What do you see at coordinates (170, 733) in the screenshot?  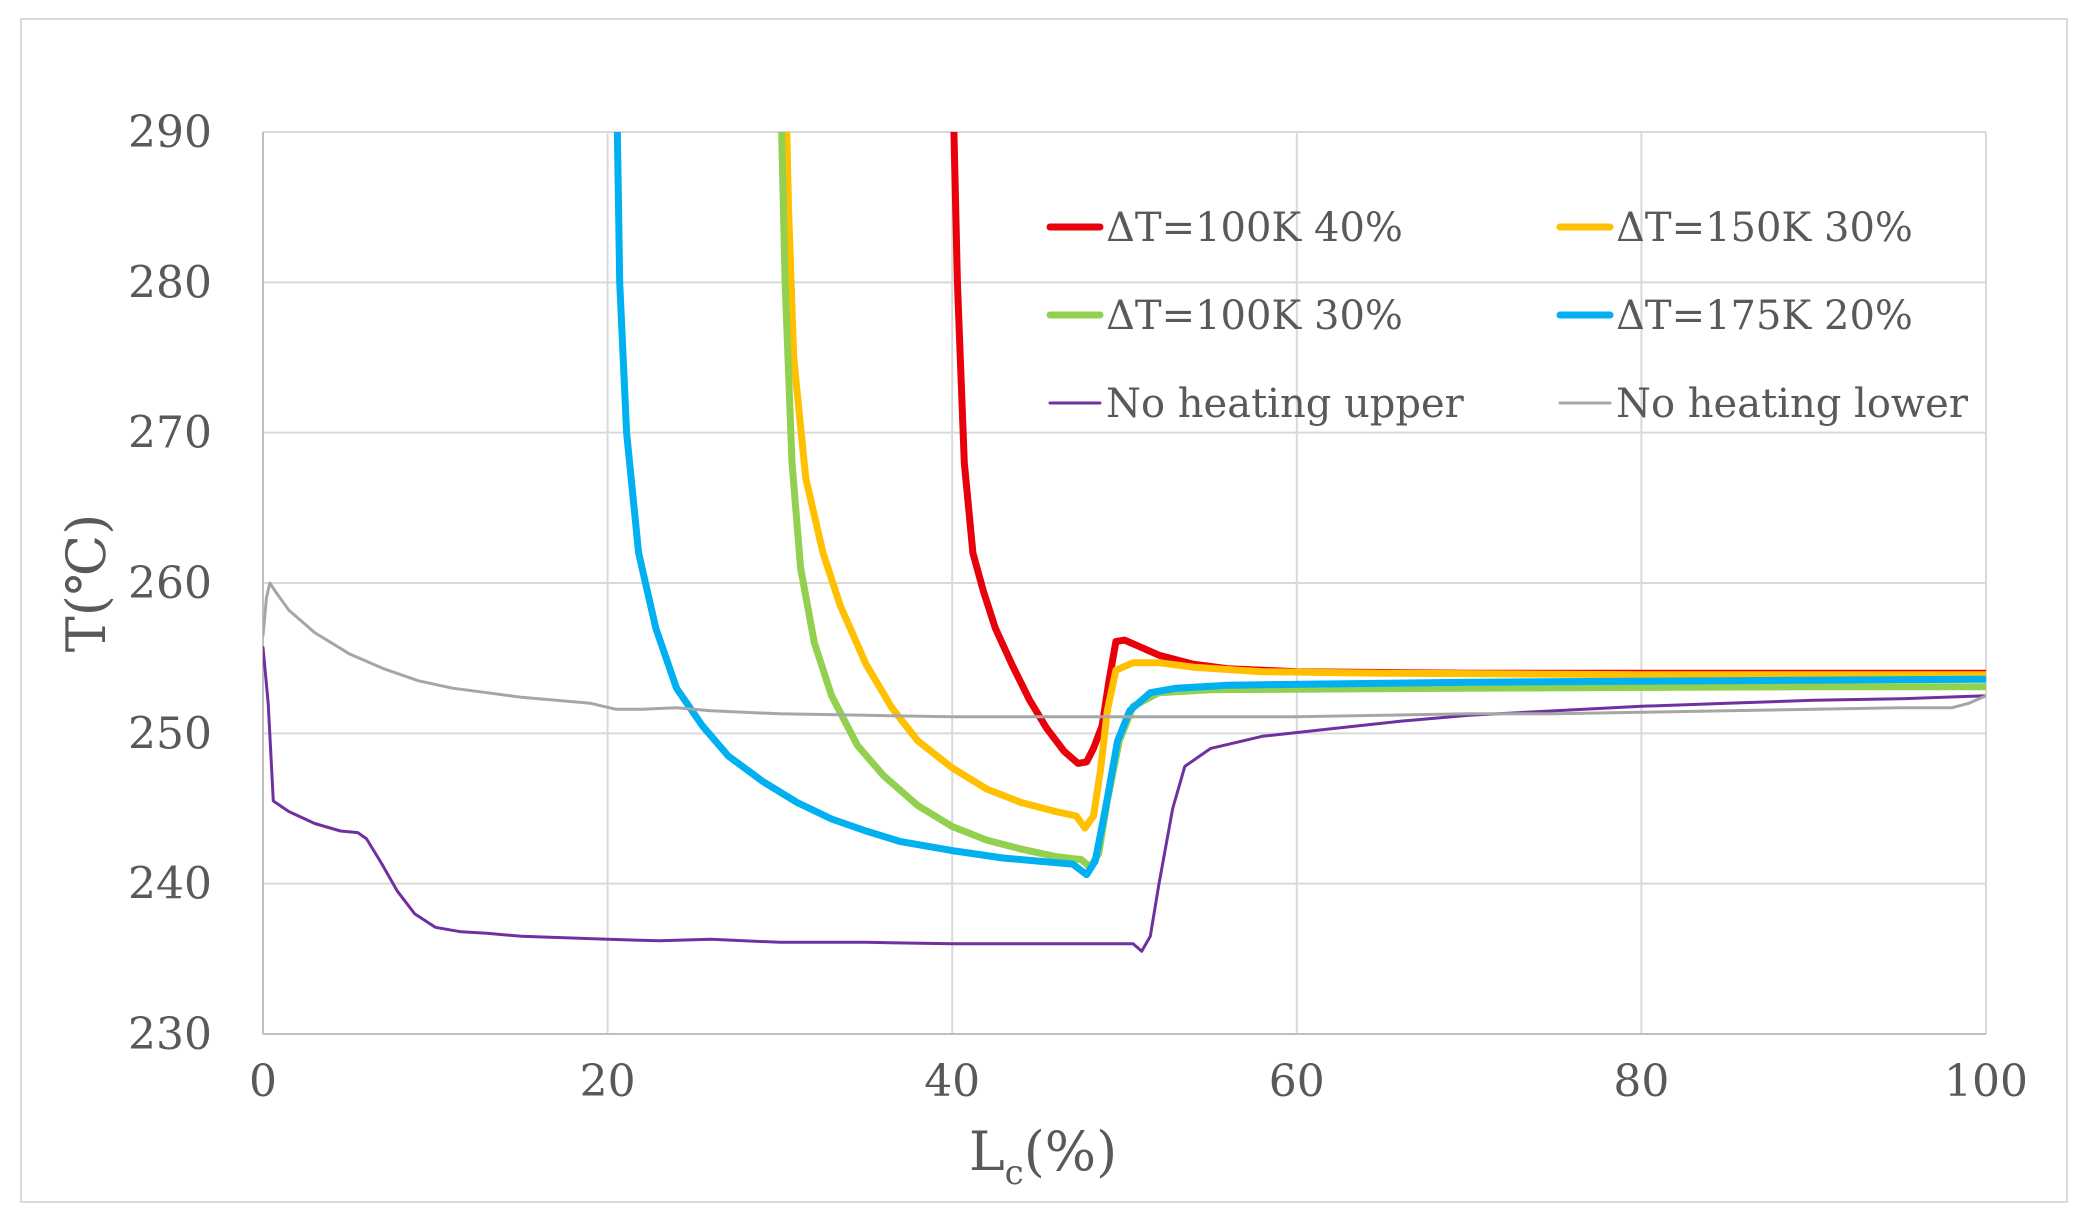 I see `y-tick-label: 250` at bounding box center [170, 733].